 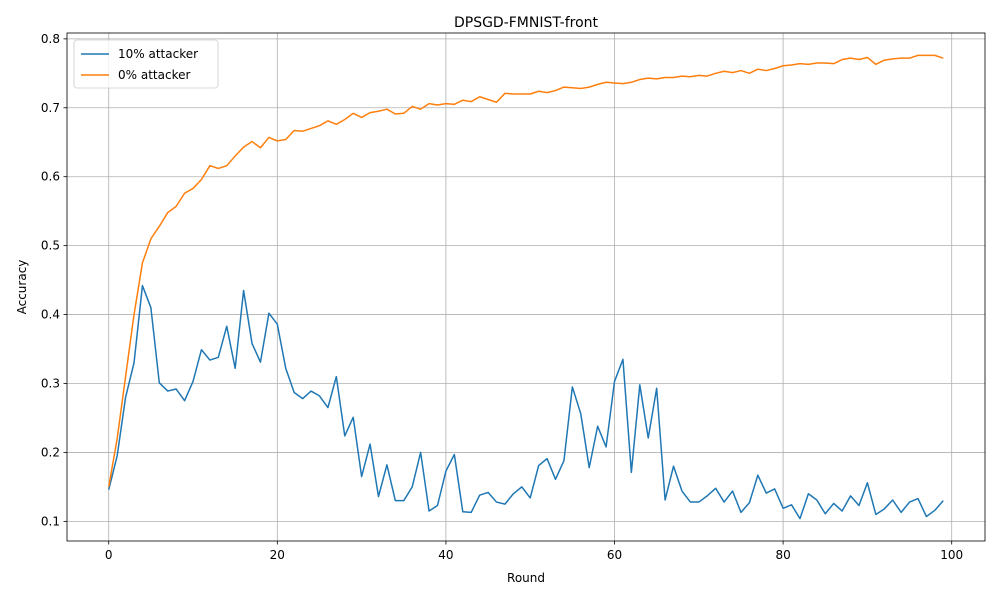 What do you see at coordinates (50, 521) in the screenshot?
I see `y-tick-label: 0.1` at bounding box center [50, 521].